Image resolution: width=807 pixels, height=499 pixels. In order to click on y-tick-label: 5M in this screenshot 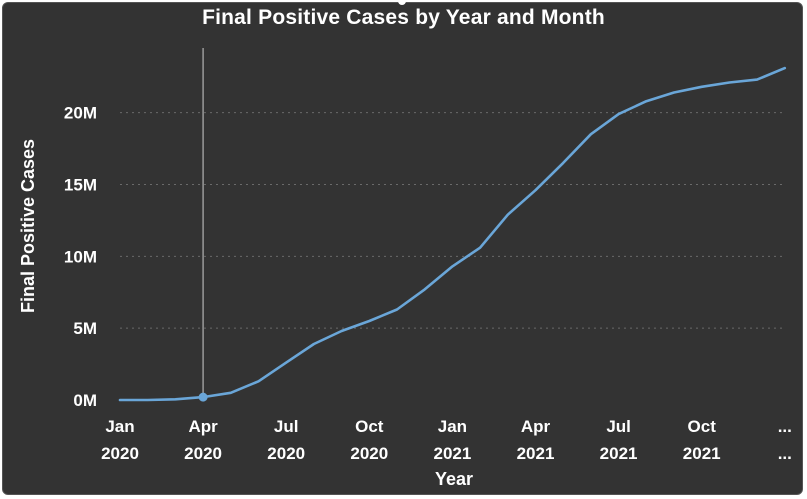, I will do `click(85, 328)`.